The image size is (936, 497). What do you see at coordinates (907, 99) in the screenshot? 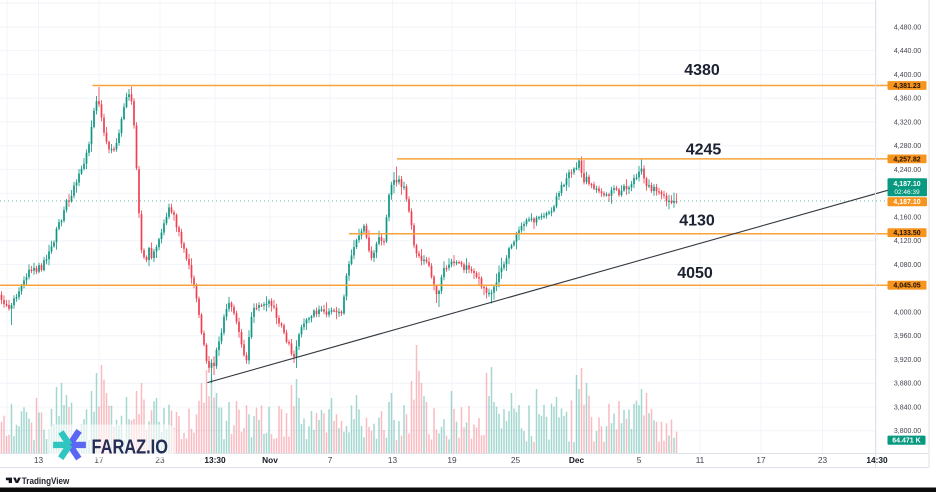
I see `svg-text: 4,360.00` at bounding box center [907, 99].